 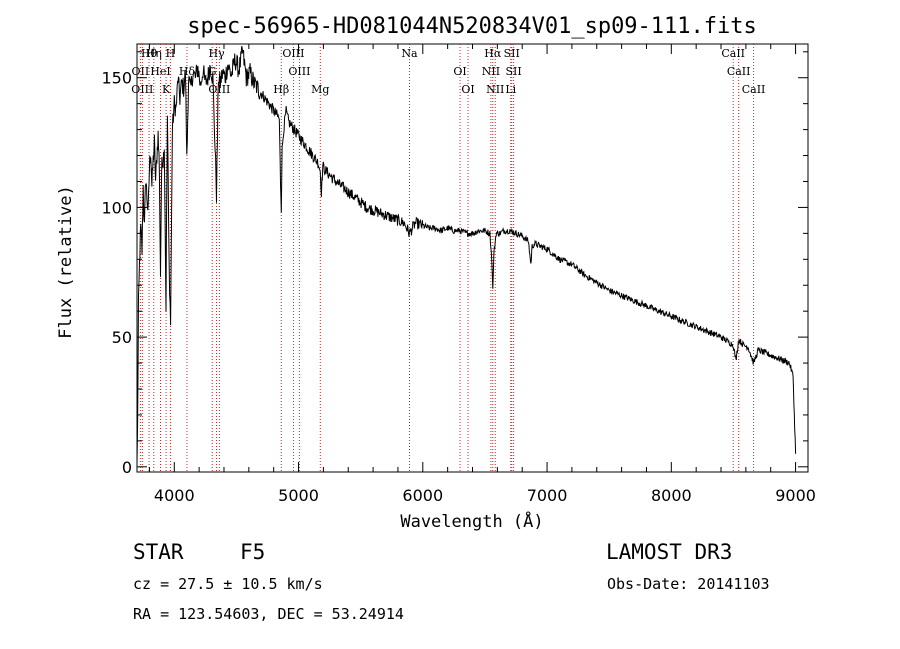 I want to click on redshift-text: cz = 27.5 ± 10.5 km/s, so click(x=228, y=584).